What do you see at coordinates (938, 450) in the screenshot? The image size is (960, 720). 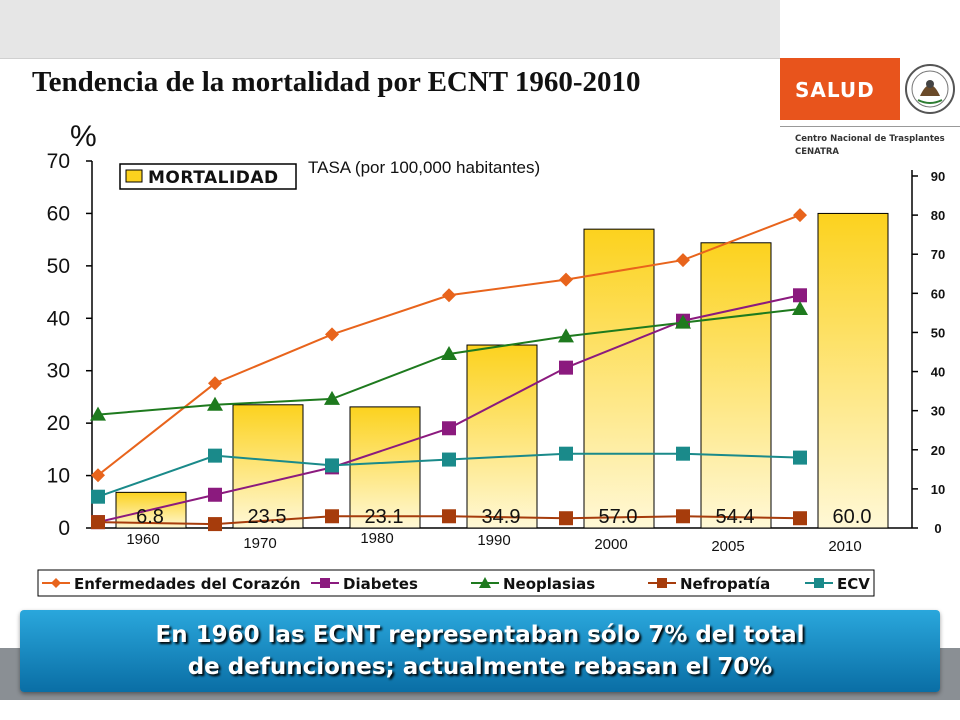 I see `right-tick-label: 20` at bounding box center [938, 450].